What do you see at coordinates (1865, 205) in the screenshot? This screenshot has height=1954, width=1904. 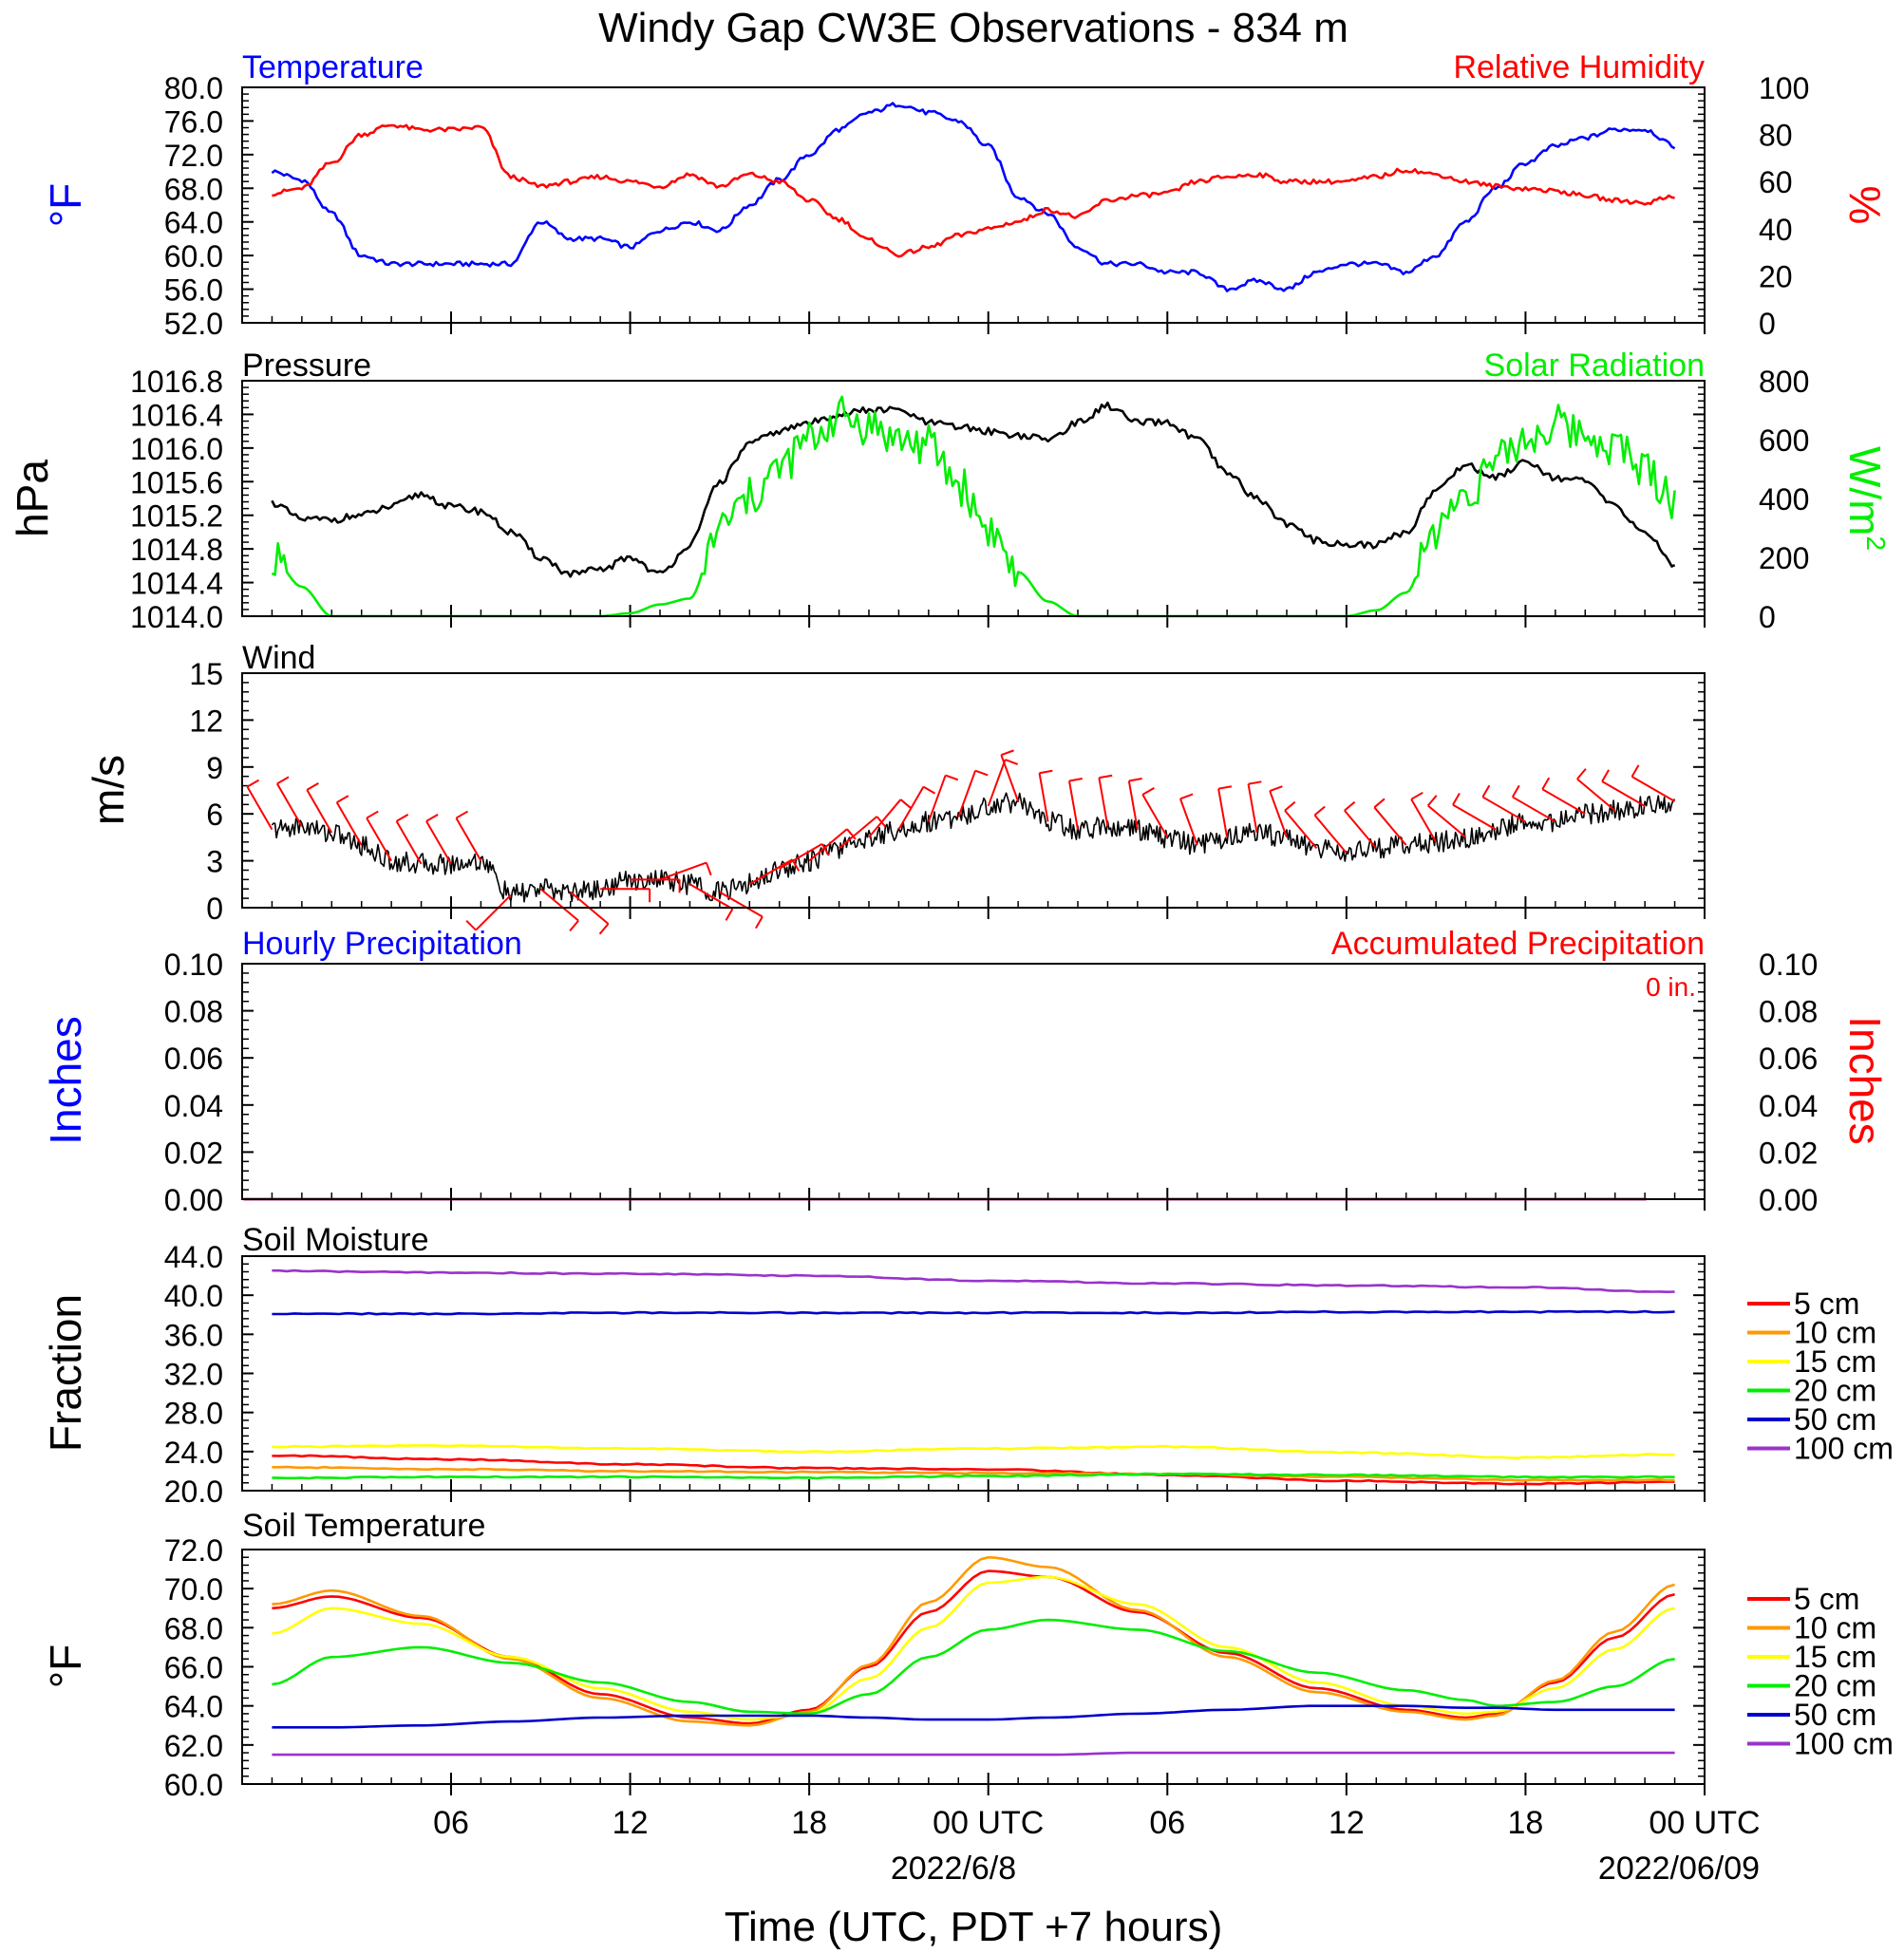 I see `panel-1-right-ylabel: %` at bounding box center [1865, 205].